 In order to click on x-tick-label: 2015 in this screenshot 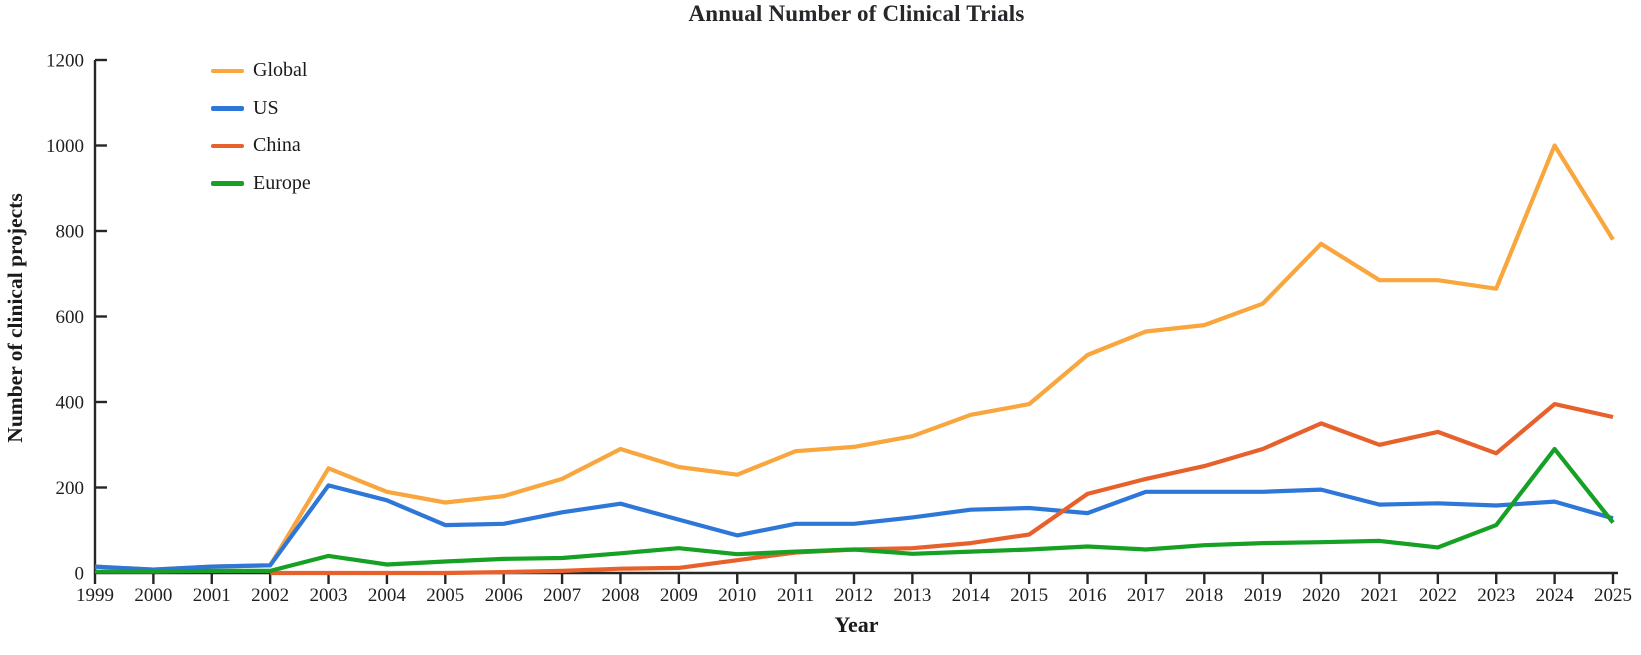, I will do `click(1029, 595)`.